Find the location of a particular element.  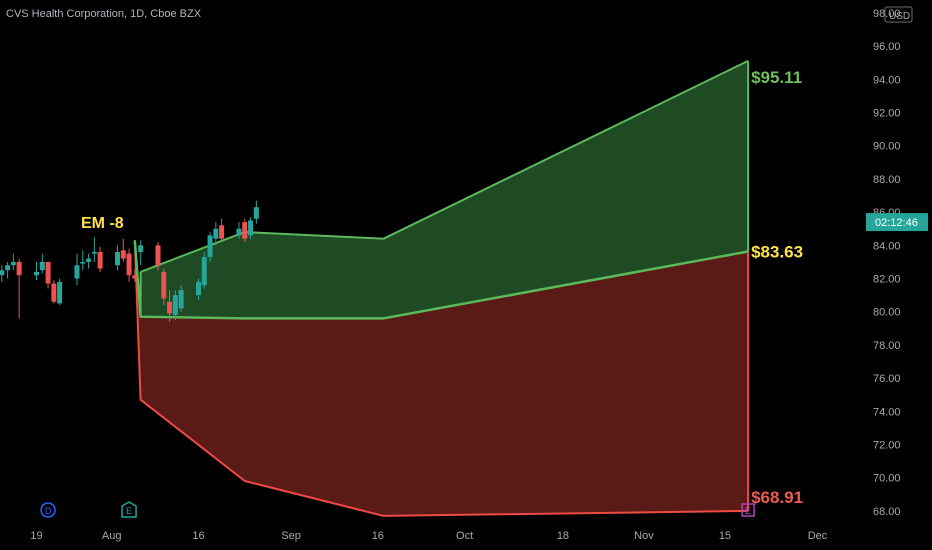

currency-label: USD is located at coordinates (899, 16).